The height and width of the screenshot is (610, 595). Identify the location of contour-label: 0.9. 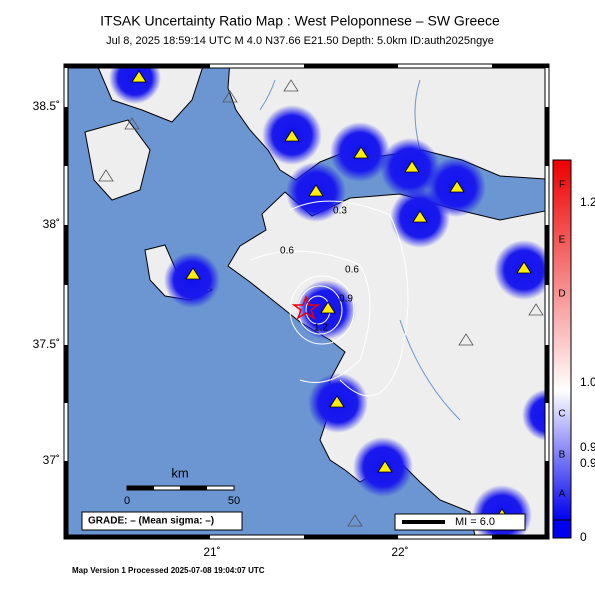
(346, 299).